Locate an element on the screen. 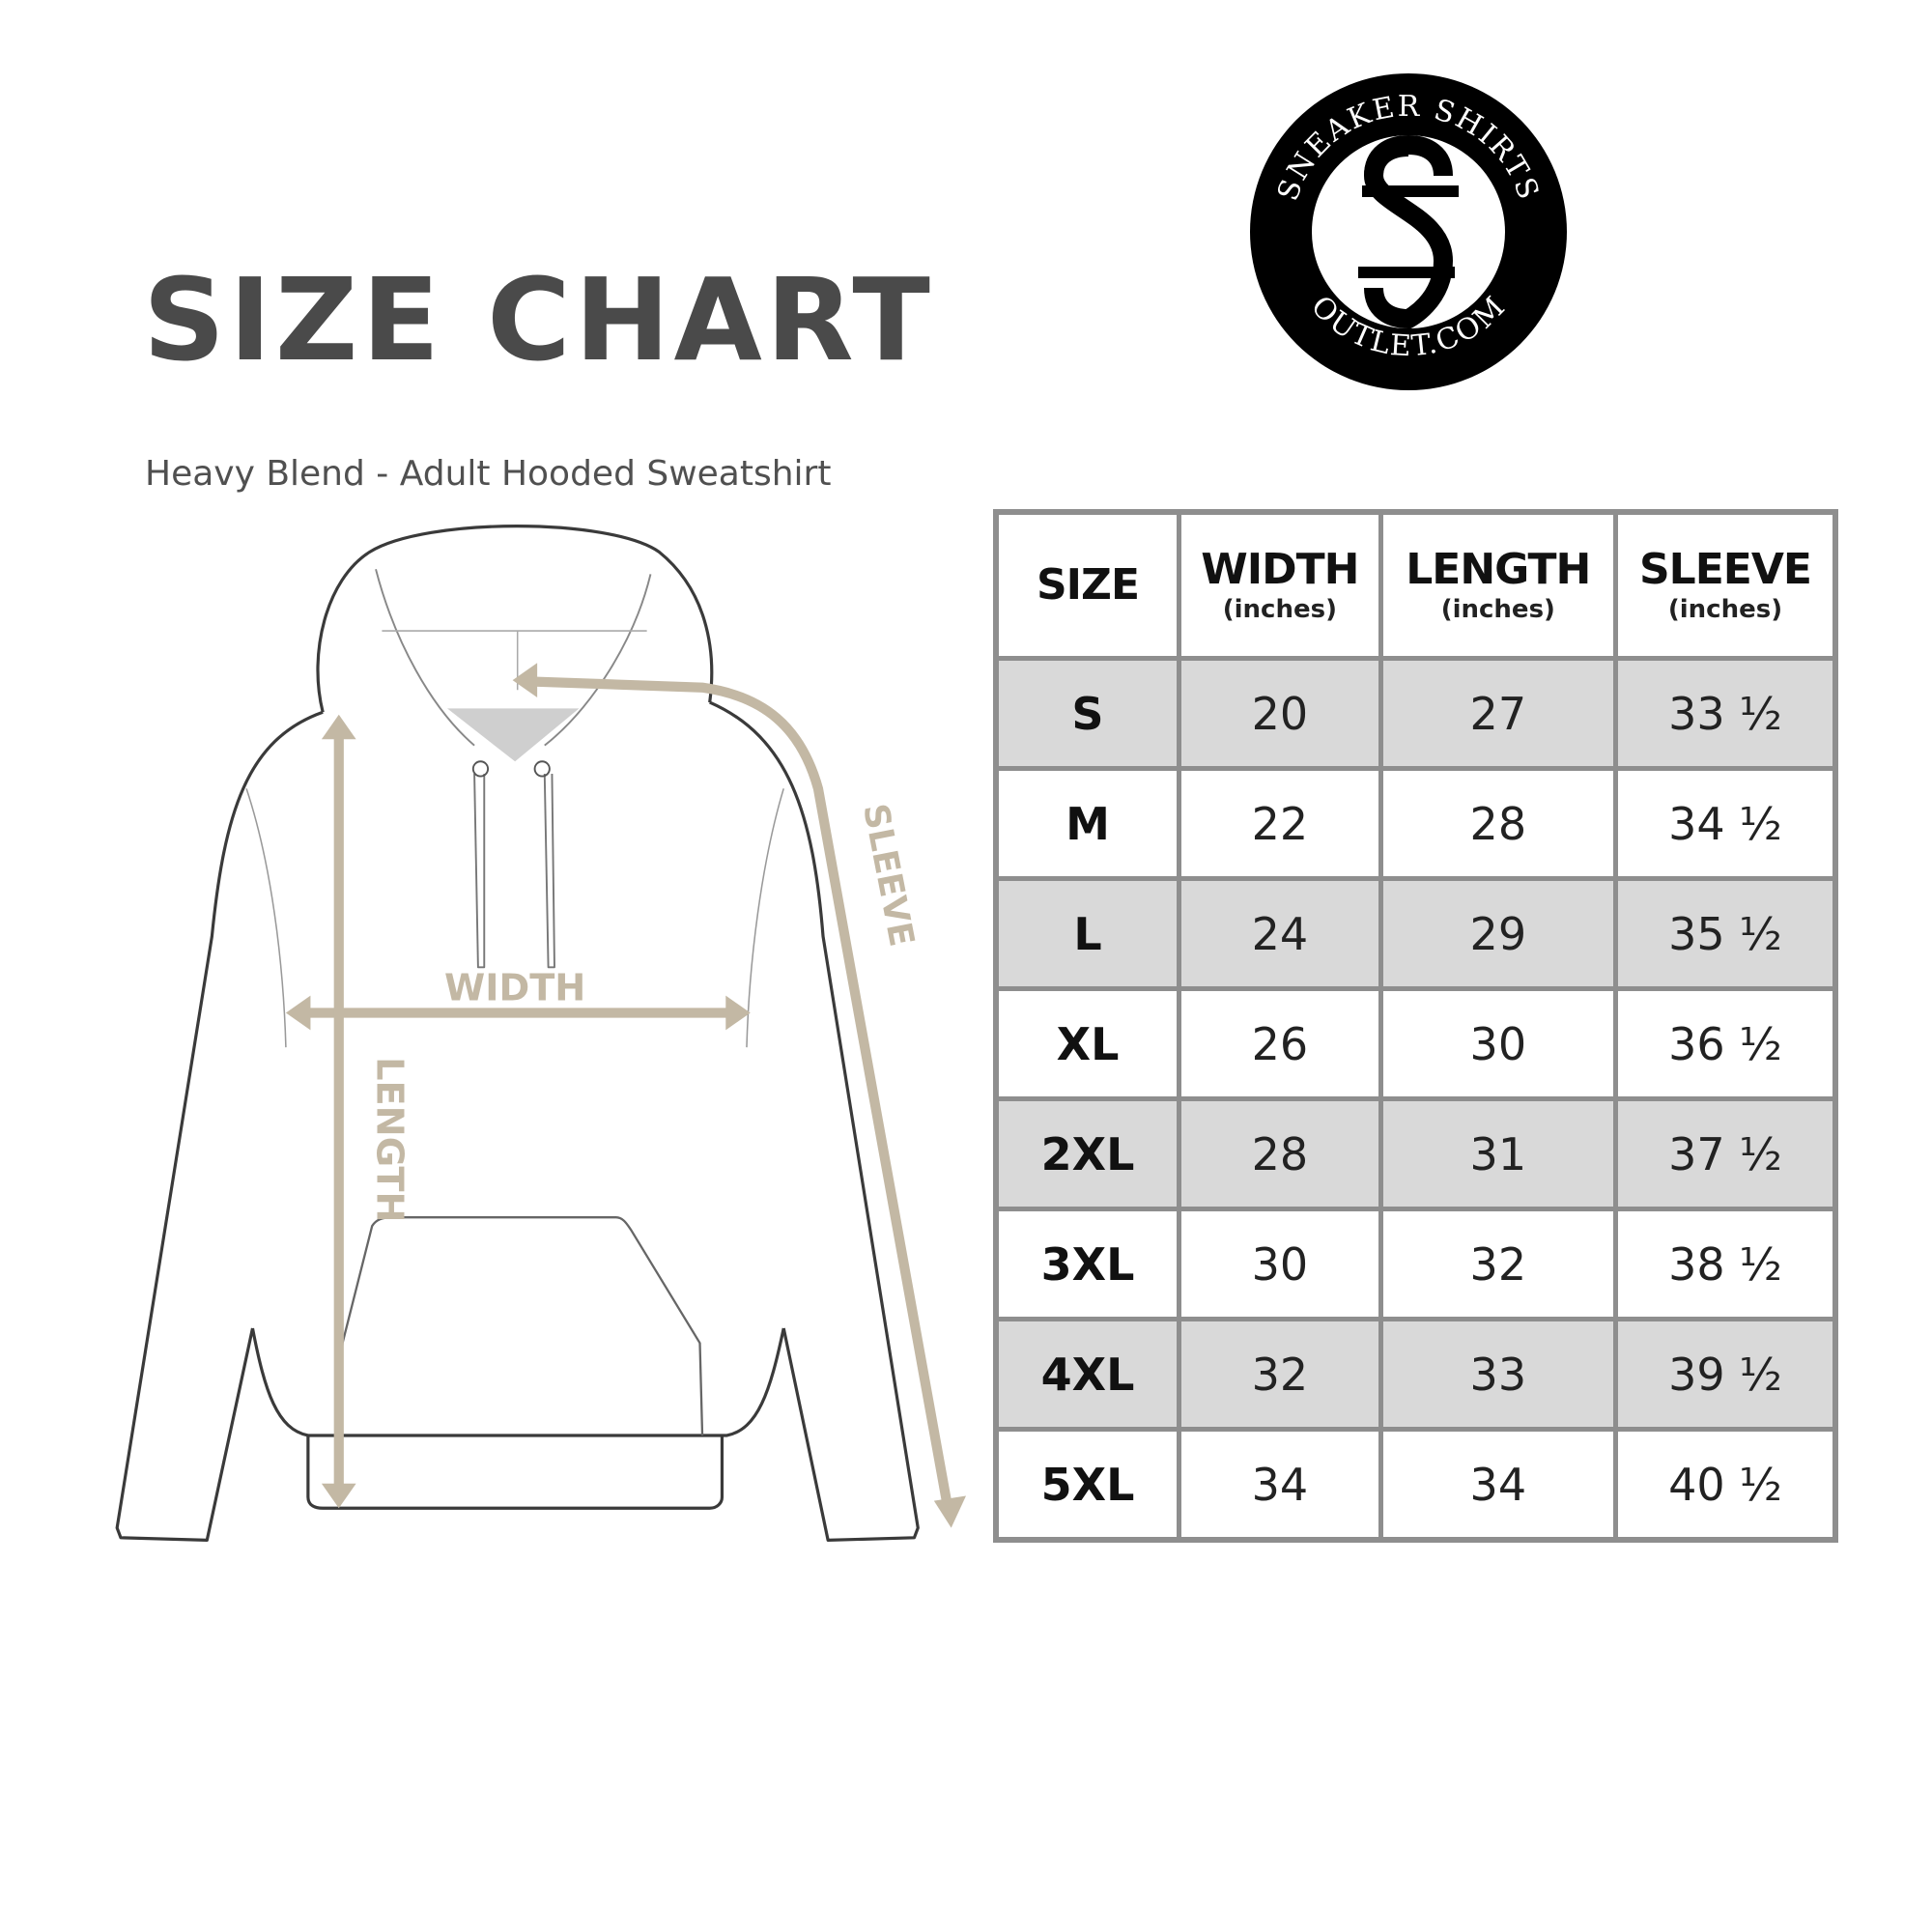  width-cell: 34 is located at coordinates (1280, 1485).